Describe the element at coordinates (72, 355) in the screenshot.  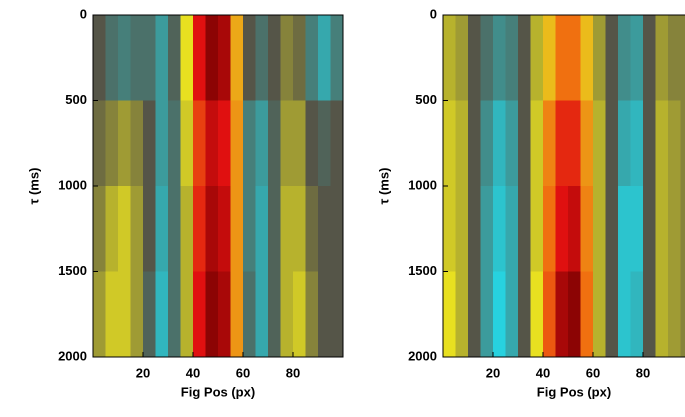
I see `y-tick-label: 2000` at that location.